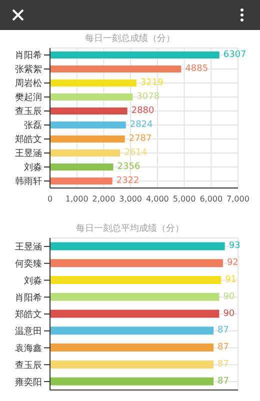 This screenshot has height=401, width=260. I want to click on y-tick-label: 温意田, so click(28, 332).